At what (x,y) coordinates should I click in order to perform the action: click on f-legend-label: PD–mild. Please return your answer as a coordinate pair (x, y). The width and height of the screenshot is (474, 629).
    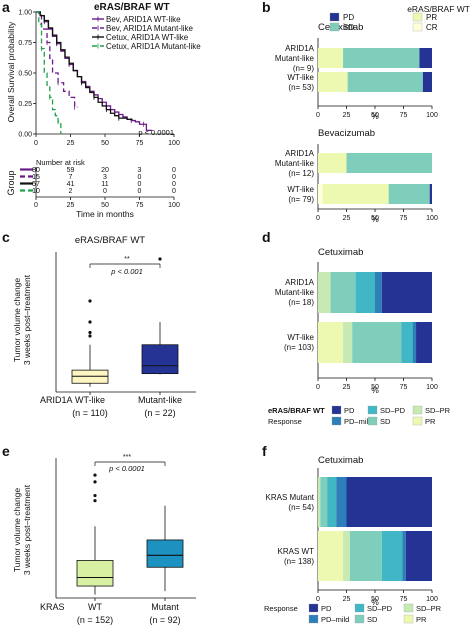
    Looking at the image, I should click on (335, 619).